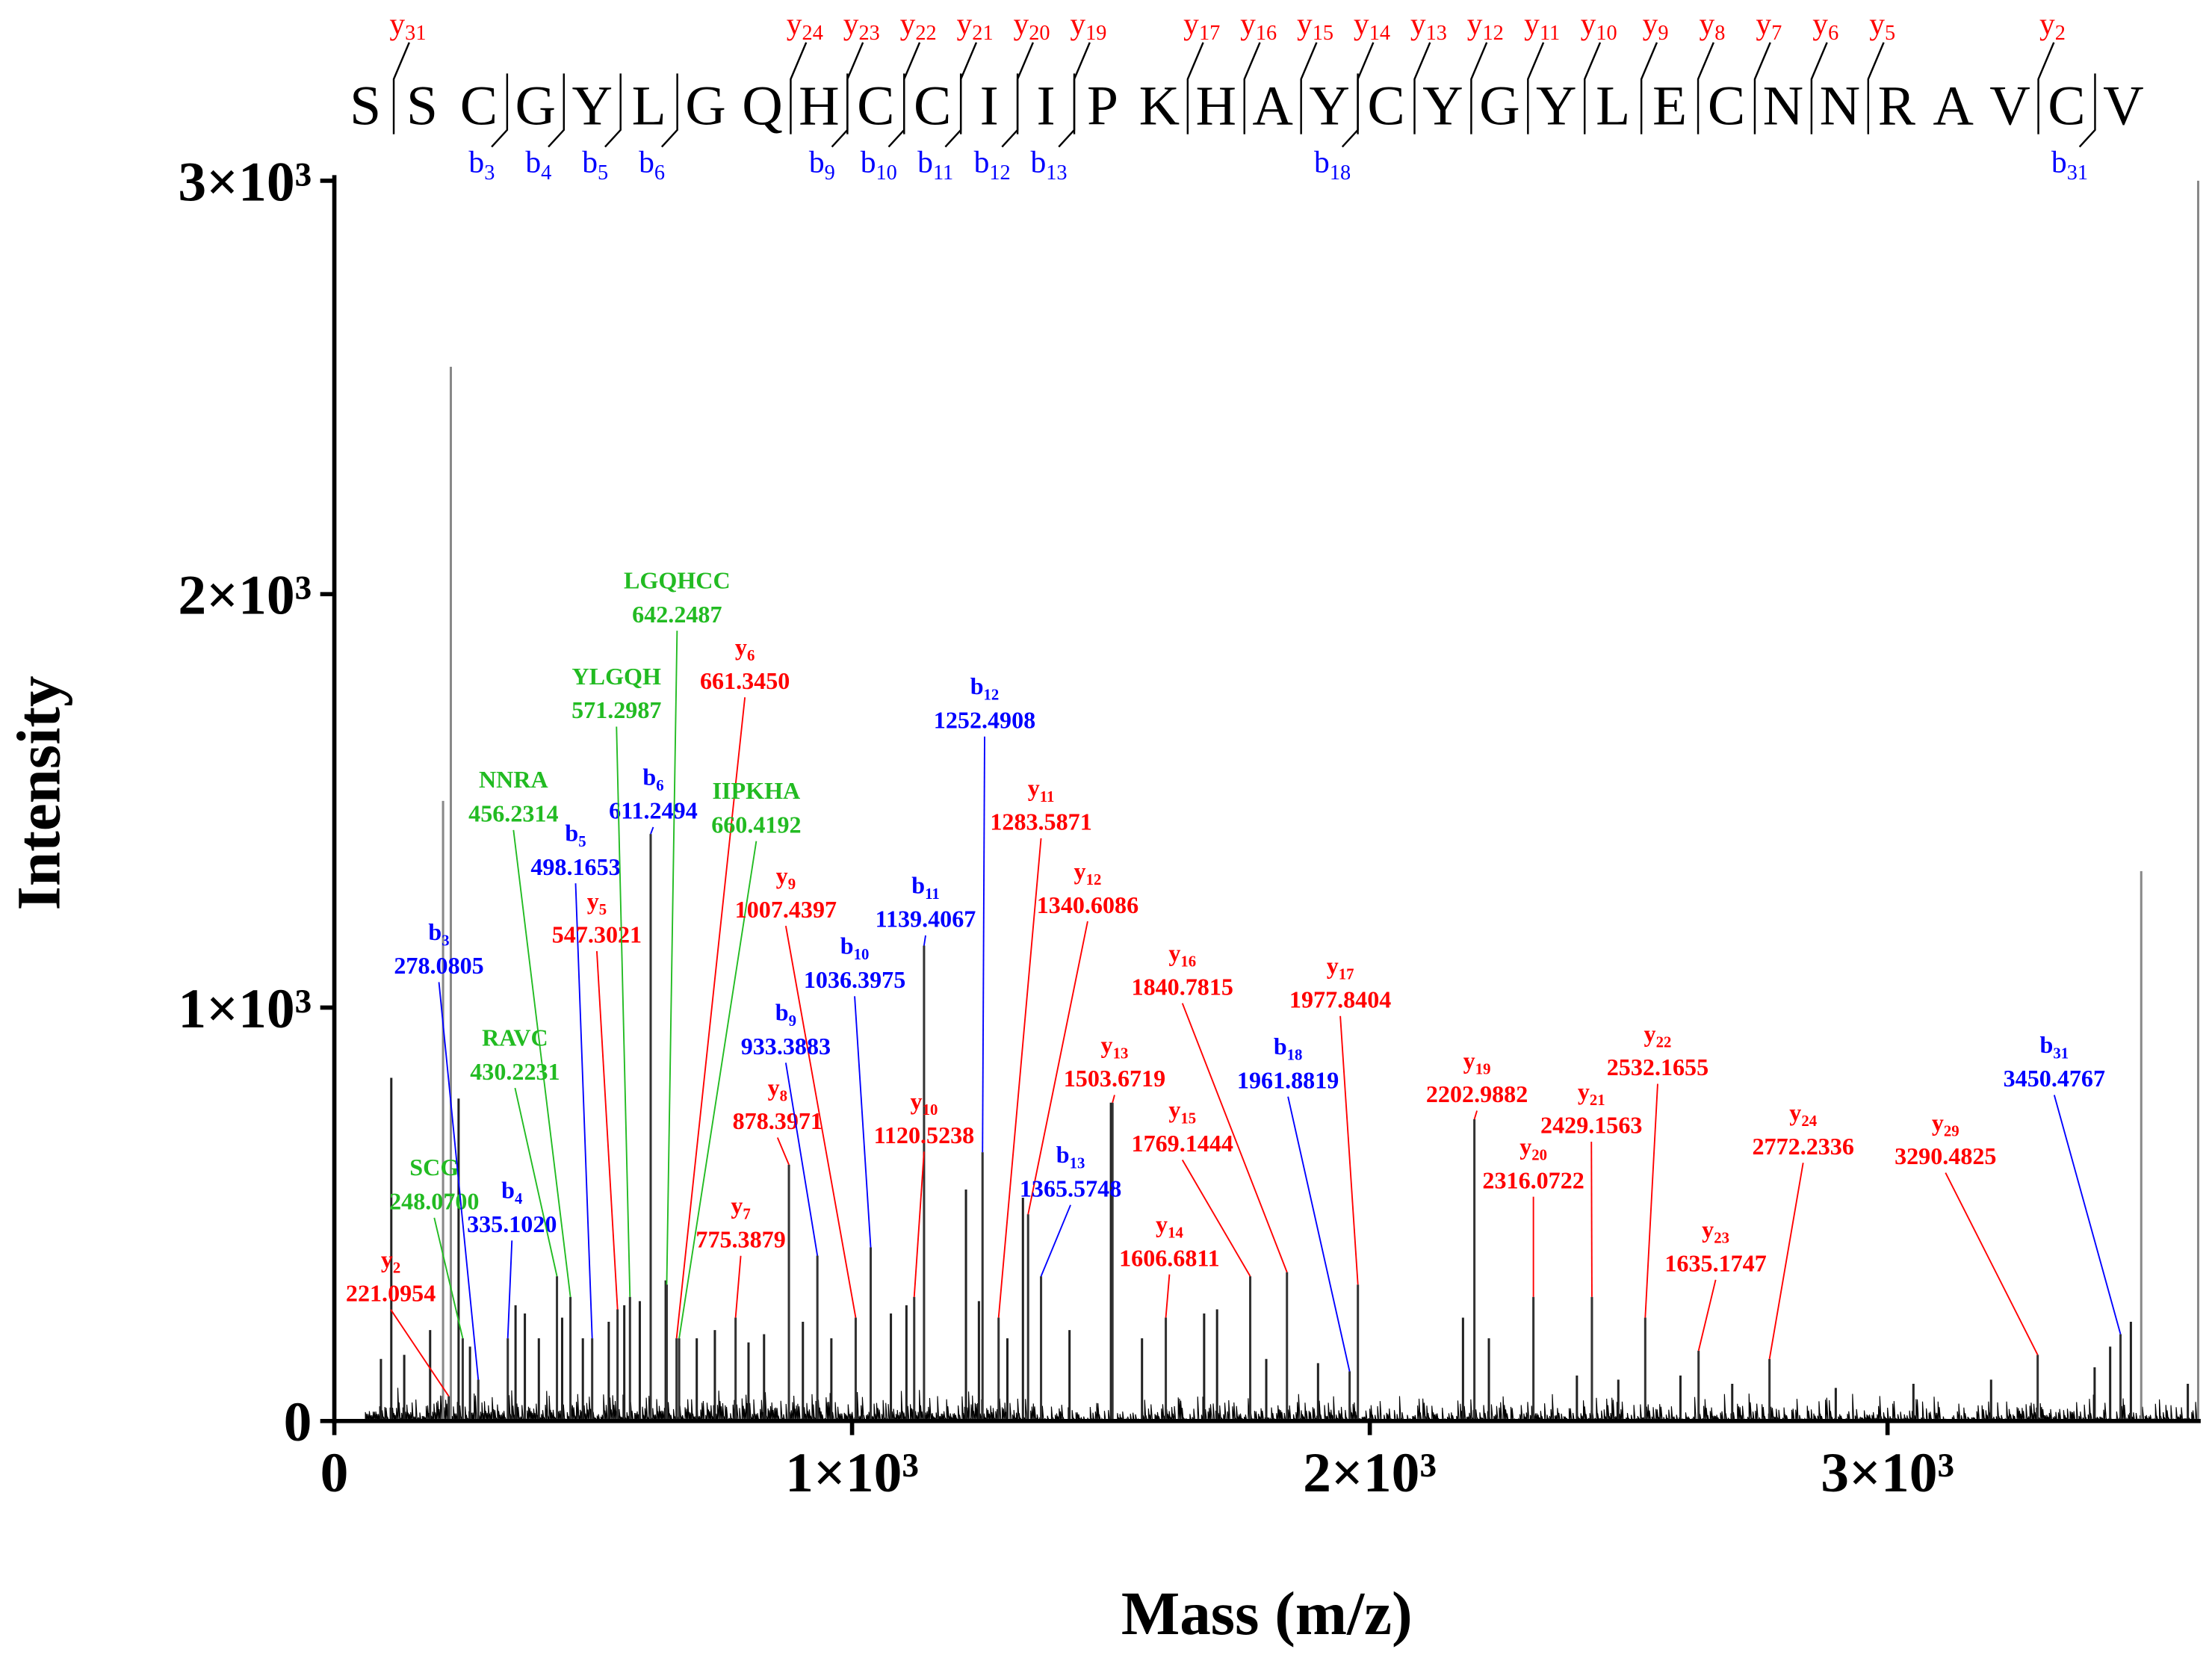 Image resolution: width=2212 pixels, height=1661 pixels. I want to click on ion-name-label: y21, so click(1591, 1093).